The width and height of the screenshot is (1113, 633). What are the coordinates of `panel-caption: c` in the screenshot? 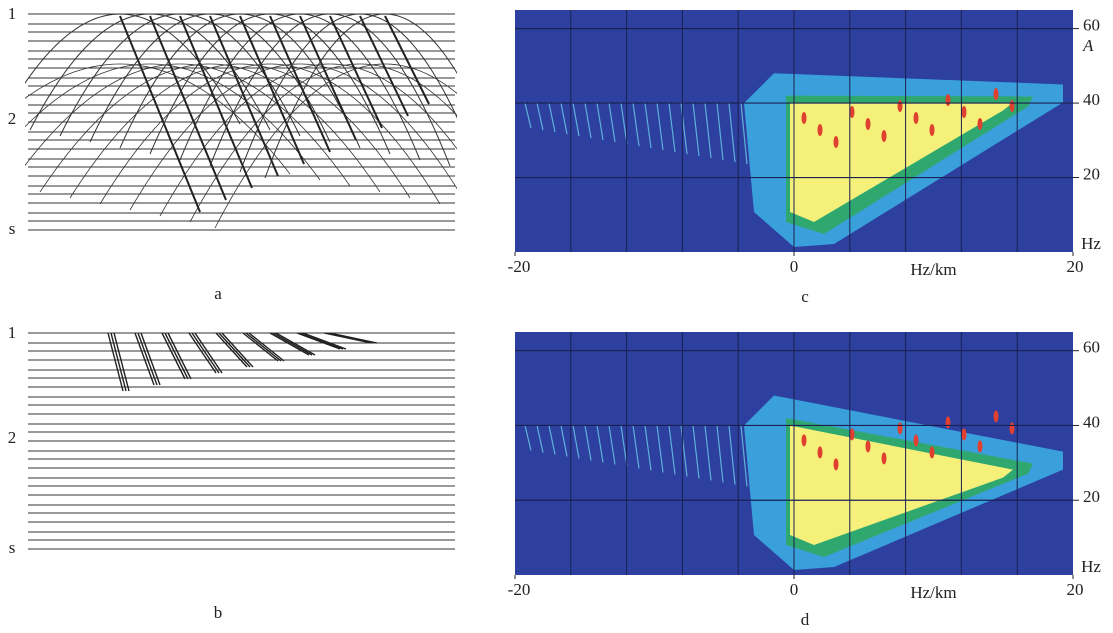 It's located at (805, 296).